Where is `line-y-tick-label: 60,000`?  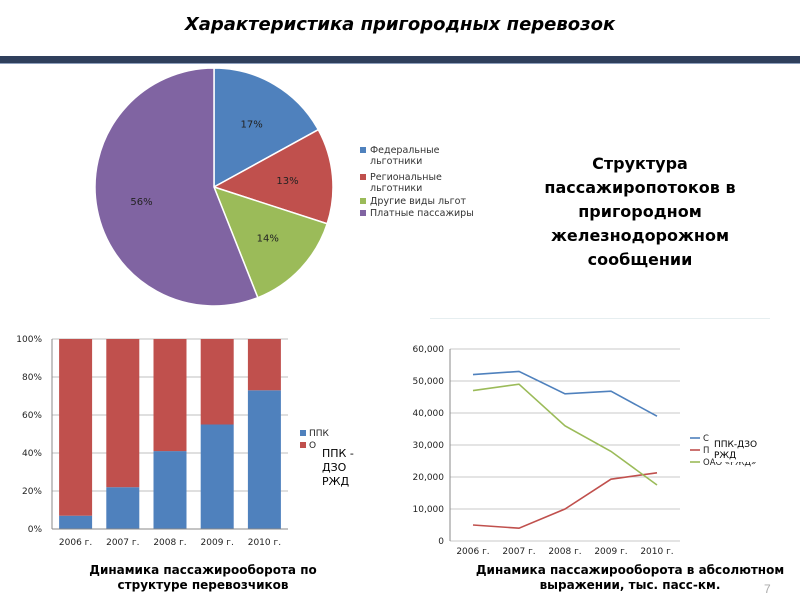
line-y-tick-label: 60,000 is located at coordinates (429, 350).